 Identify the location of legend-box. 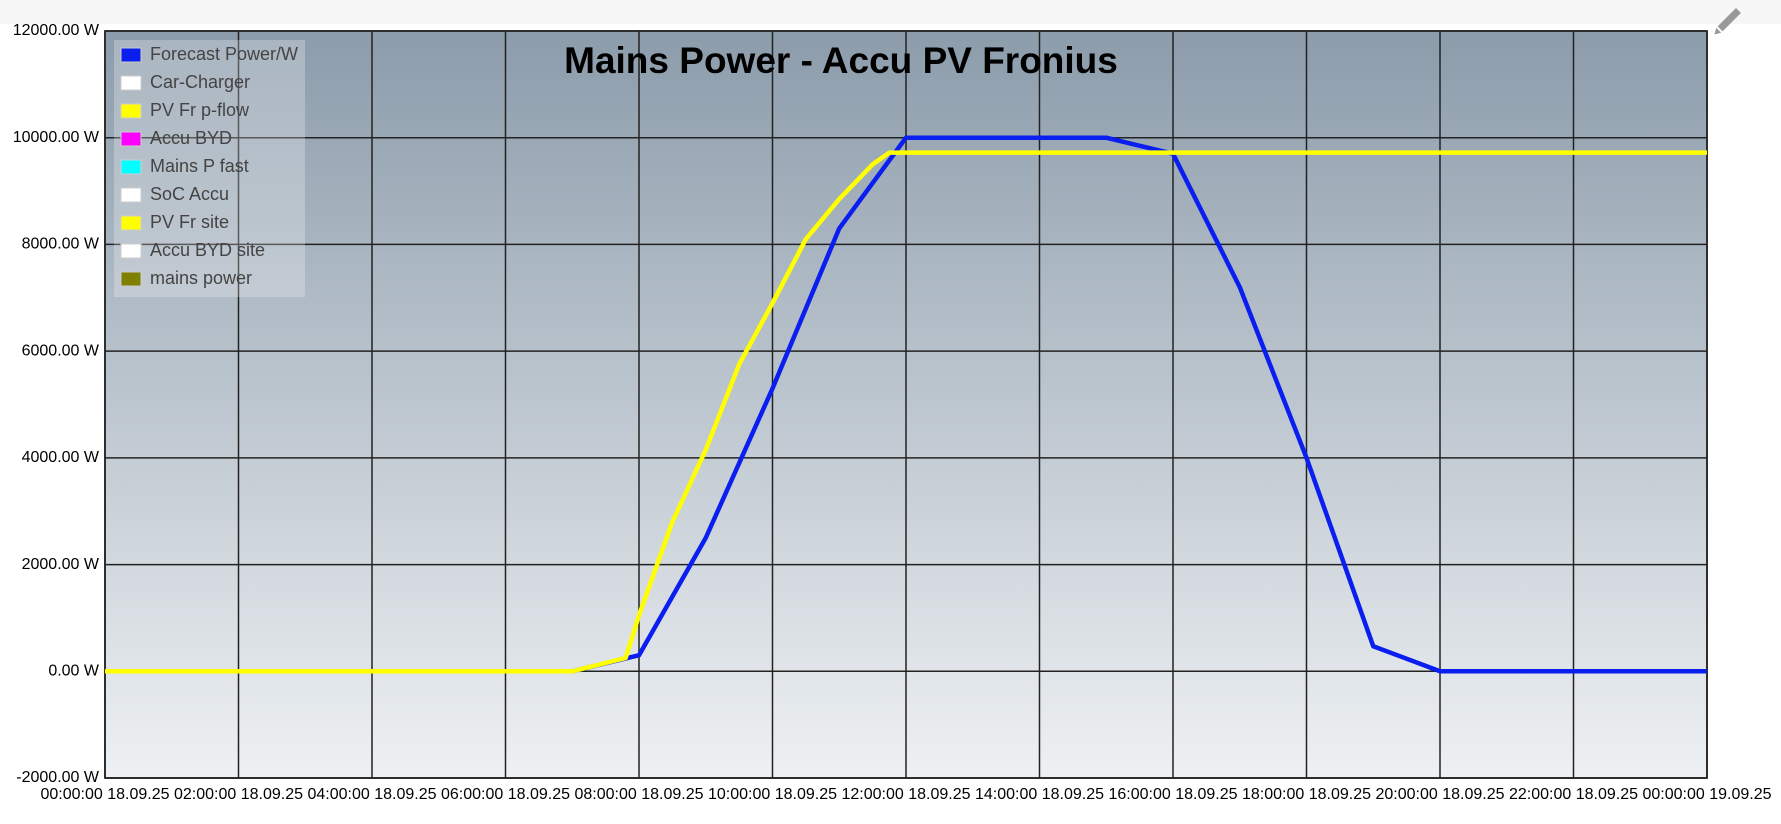
(209, 168).